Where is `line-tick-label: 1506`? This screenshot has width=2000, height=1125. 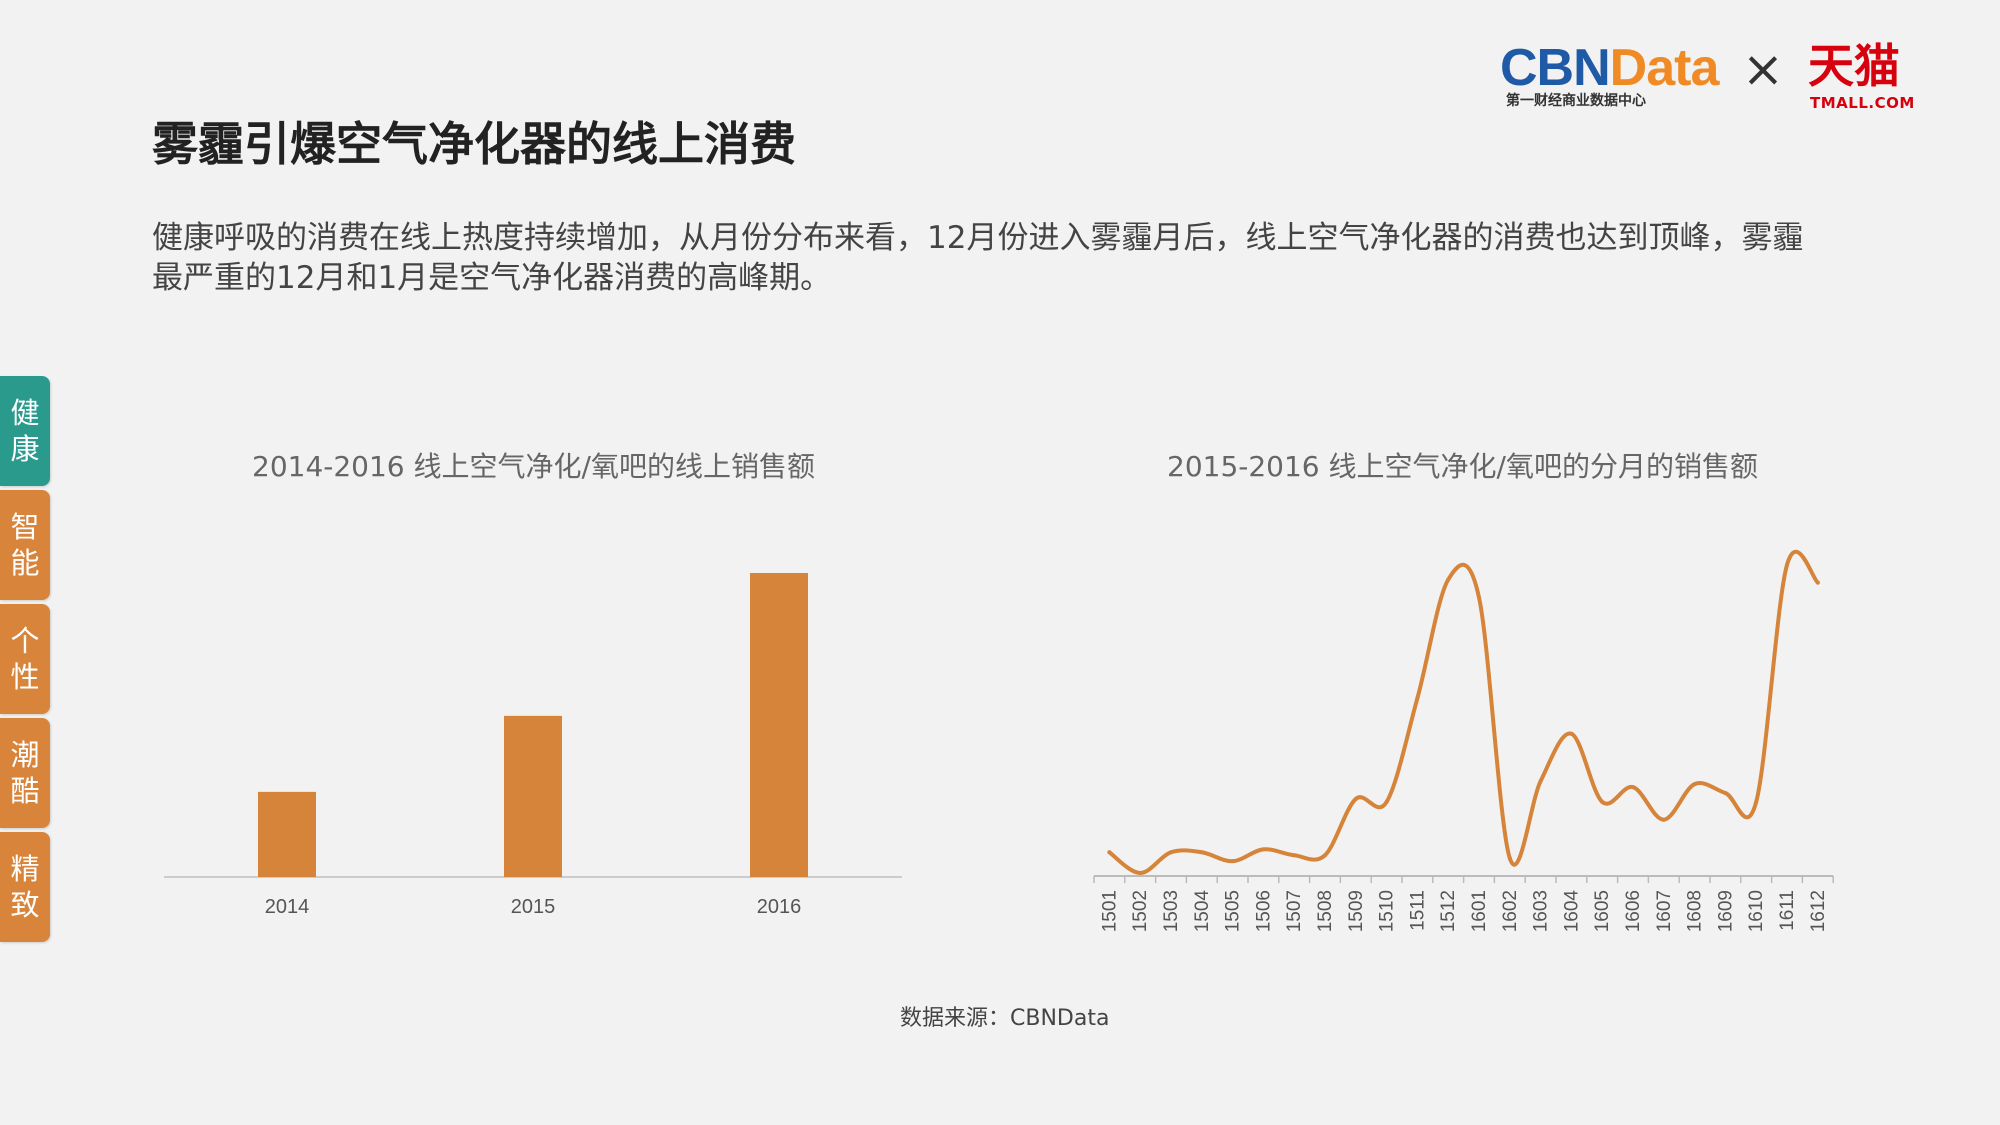 line-tick-label: 1506 is located at coordinates (1263, 911).